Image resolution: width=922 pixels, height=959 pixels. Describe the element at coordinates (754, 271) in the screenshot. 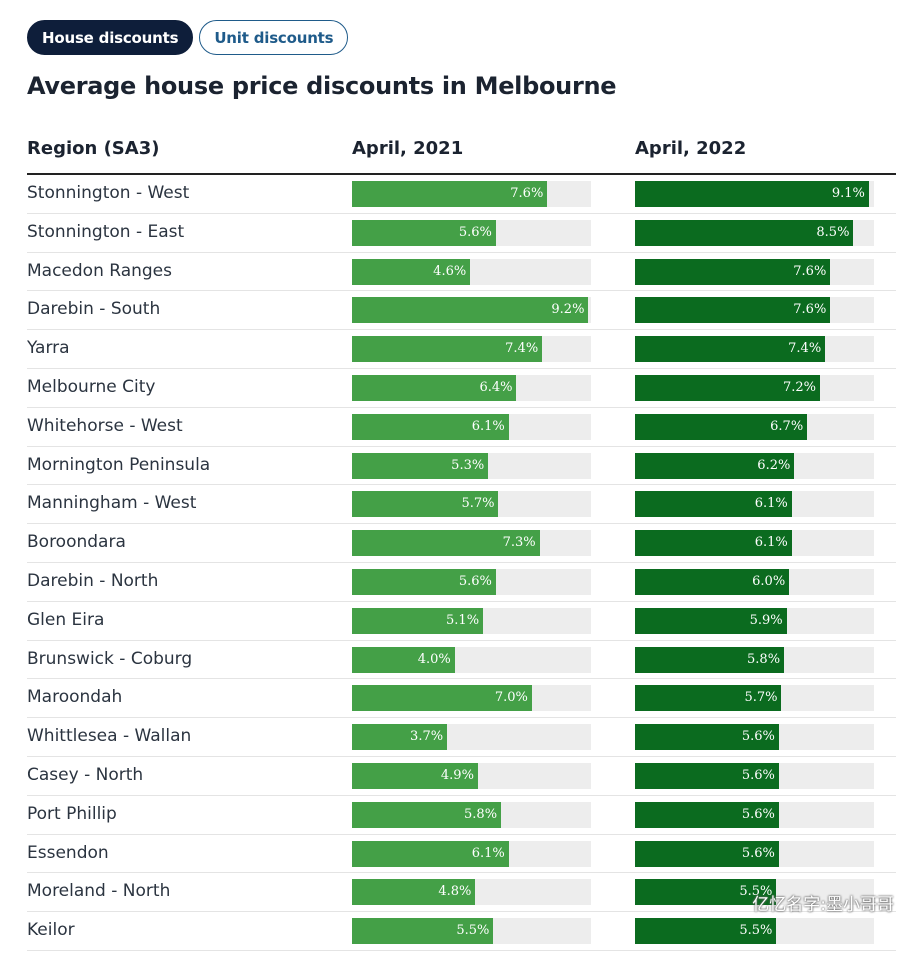

I see `bar-track-2022: 7.6%` at that location.